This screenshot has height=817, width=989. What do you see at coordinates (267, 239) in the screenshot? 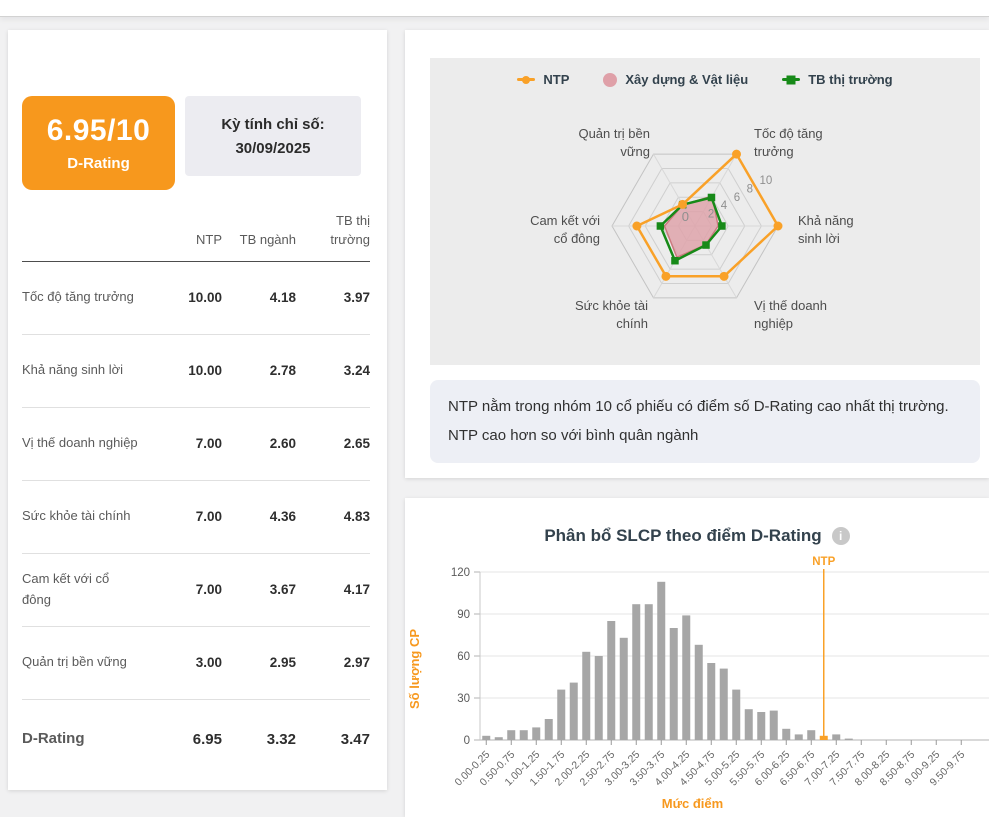
I see `header-tb-nganh: TB ngành` at bounding box center [267, 239].